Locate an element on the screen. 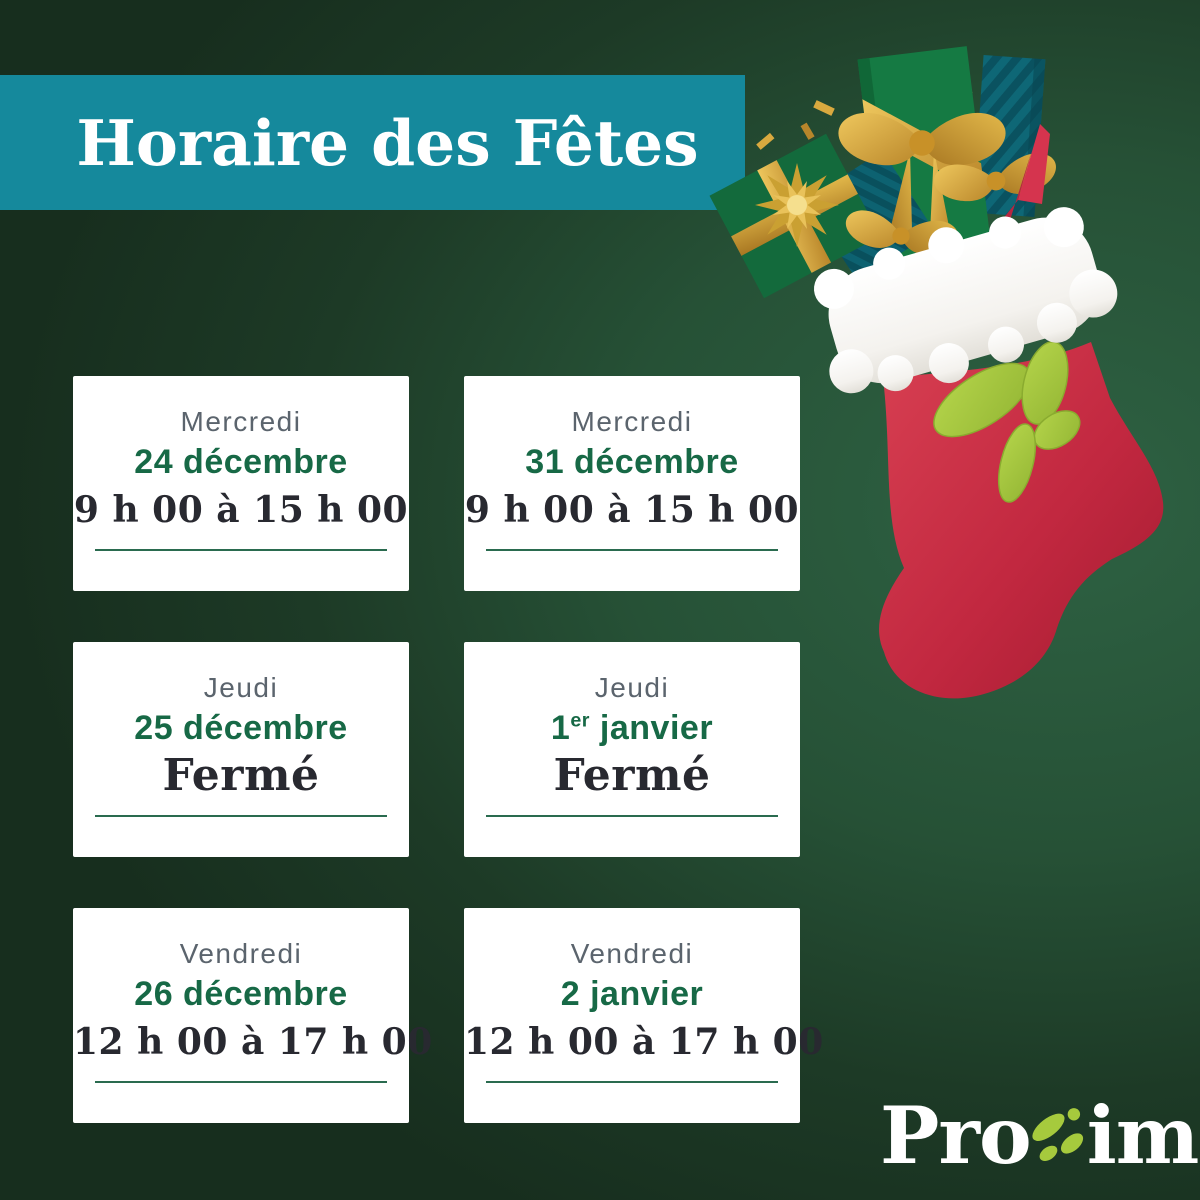 The image size is (1200, 1200). logo-text-pro: Pro is located at coordinates (956, 1135).